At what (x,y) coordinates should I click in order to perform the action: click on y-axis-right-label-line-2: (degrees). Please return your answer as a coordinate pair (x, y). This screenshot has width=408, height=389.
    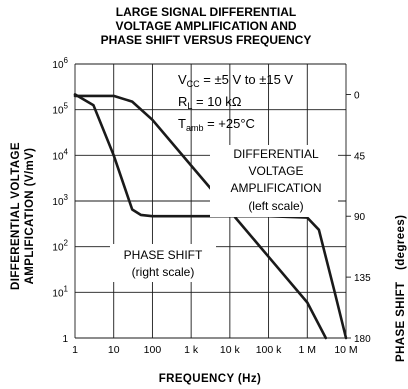
    Looking at the image, I should click on (401, 242).